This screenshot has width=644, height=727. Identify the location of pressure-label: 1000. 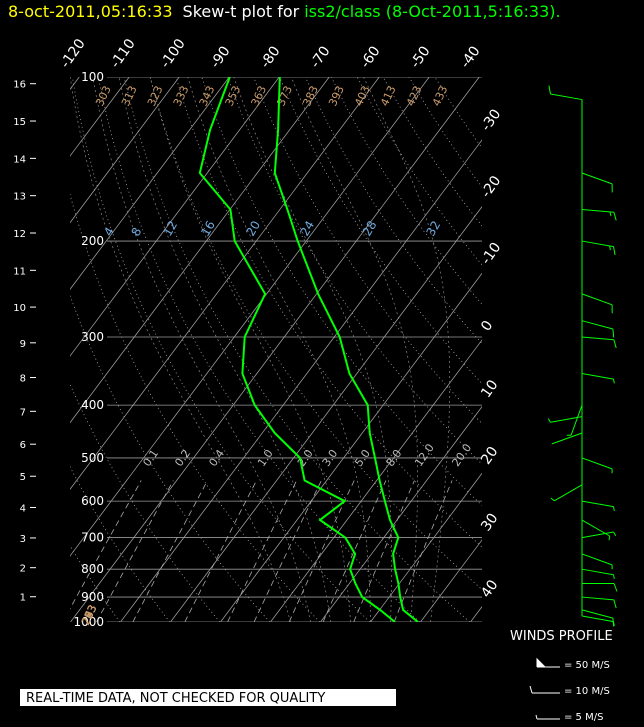
(88, 622).